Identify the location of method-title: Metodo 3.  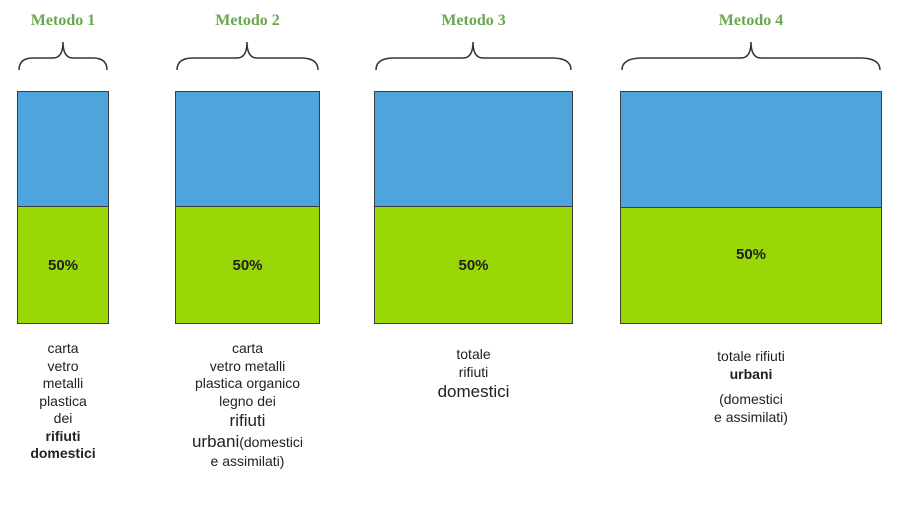
(473, 20).